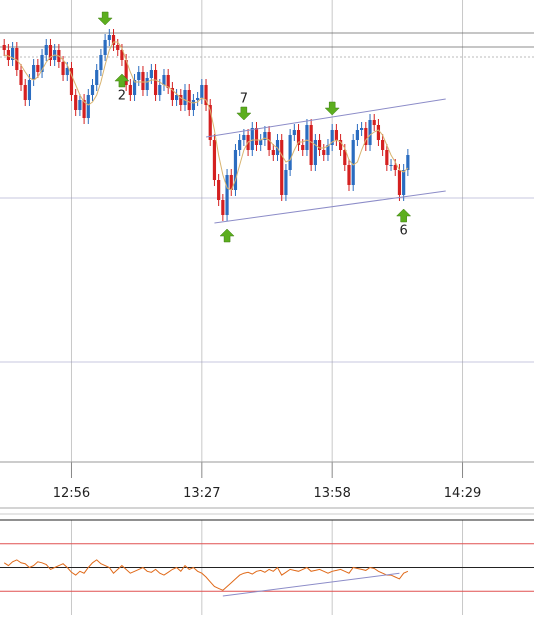  What do you see at coordinates (122, 96) in the screenshot?
I see `signal-label: 2` at bounding box center [122, 96].